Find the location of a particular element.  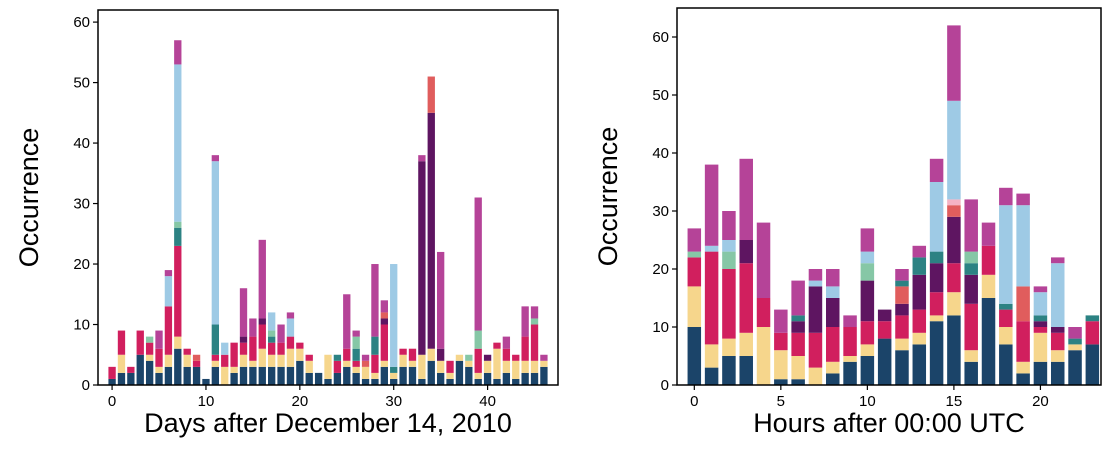

x-axis-title: Days after December 14, 2010 is located at coordinates (328, 423).